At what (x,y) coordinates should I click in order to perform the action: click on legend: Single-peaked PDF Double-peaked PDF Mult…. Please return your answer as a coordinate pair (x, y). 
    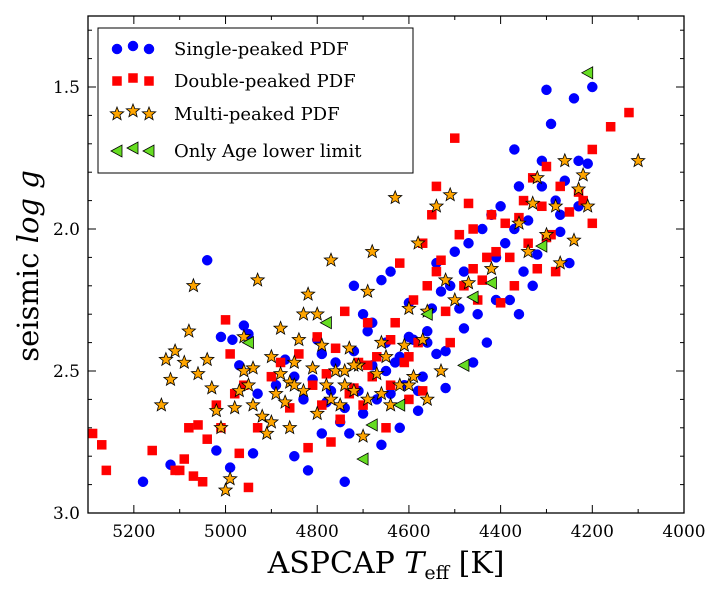
    Looking at the image, I should click on (255, 100).